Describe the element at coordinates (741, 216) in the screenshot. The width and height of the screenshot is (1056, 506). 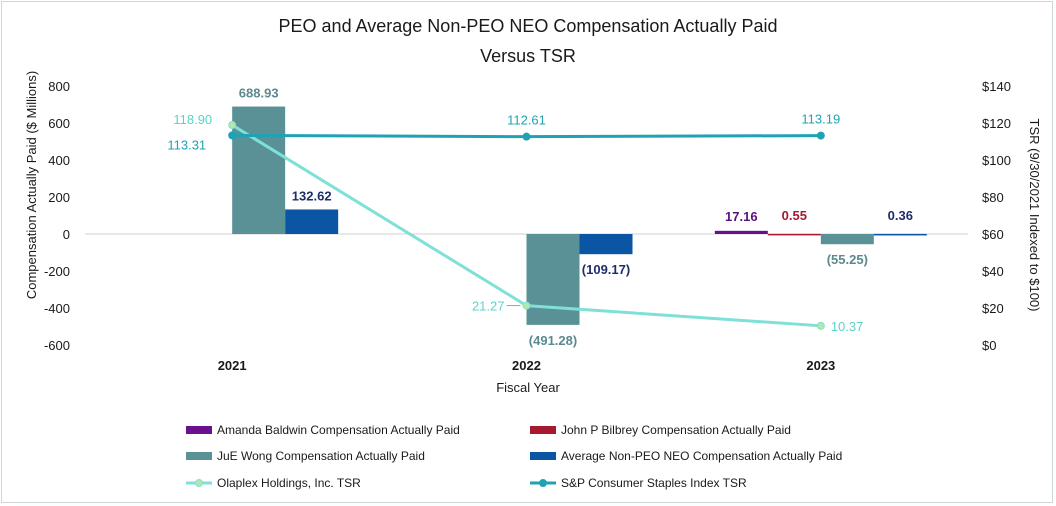
I see `bar-data-label: 17.16` at that location.